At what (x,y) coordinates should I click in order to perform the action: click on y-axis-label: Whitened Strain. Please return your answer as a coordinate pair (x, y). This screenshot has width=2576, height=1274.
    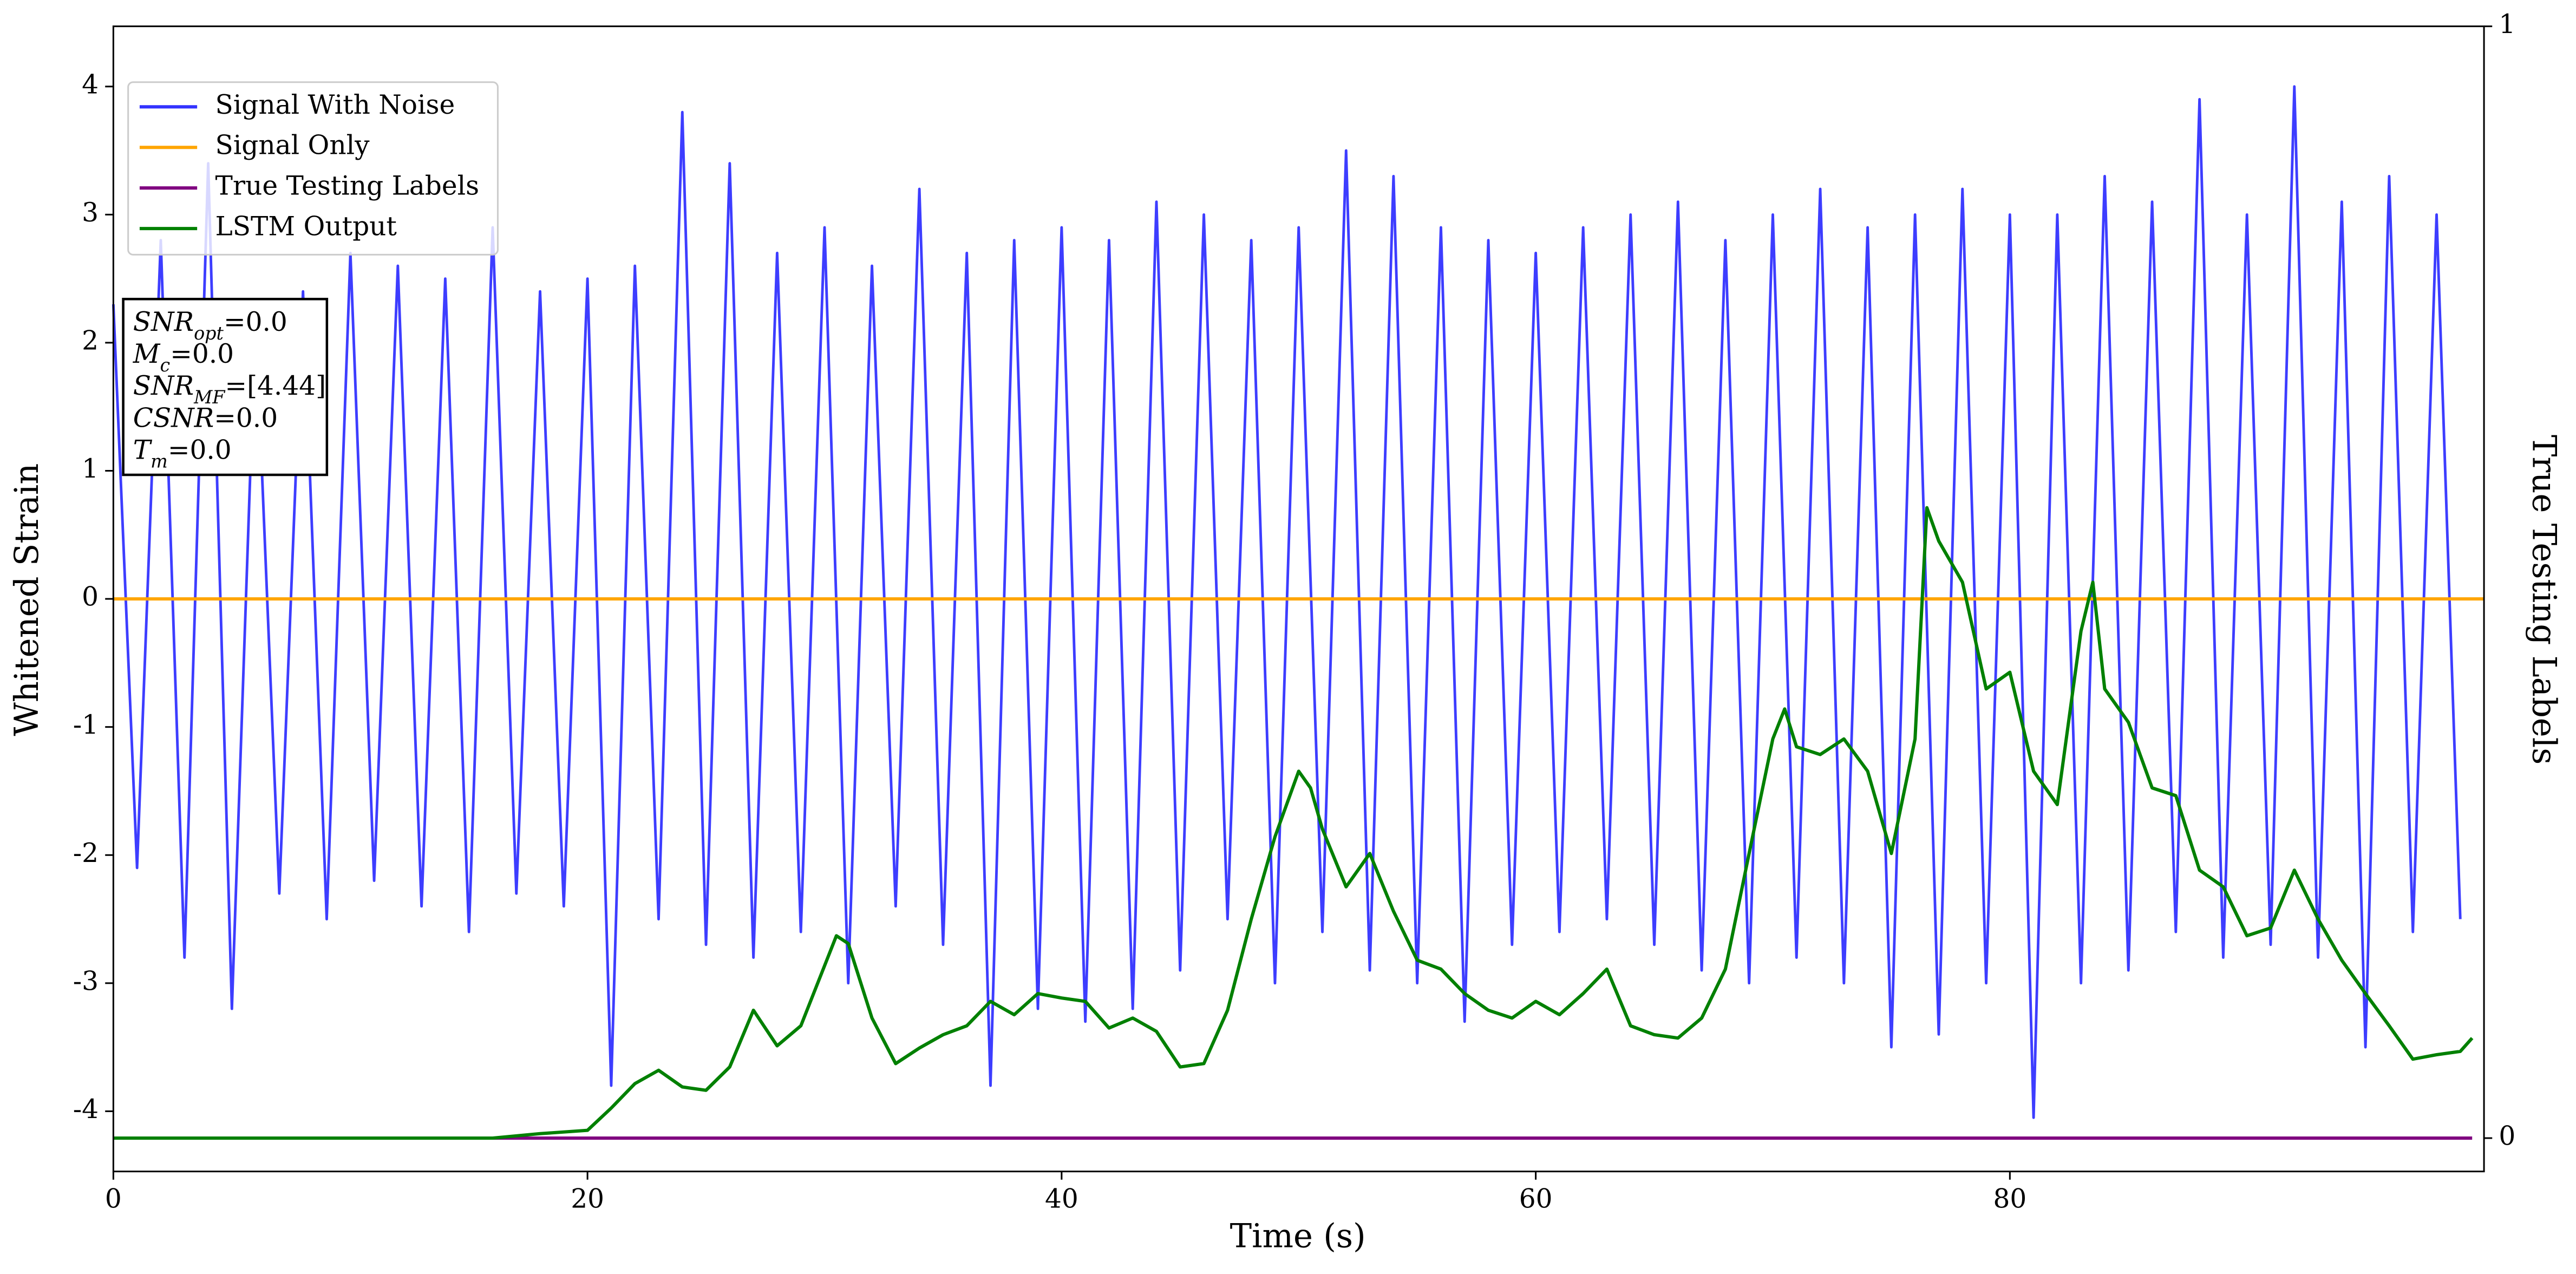
    Looking at the image, I should click on (27, 599).